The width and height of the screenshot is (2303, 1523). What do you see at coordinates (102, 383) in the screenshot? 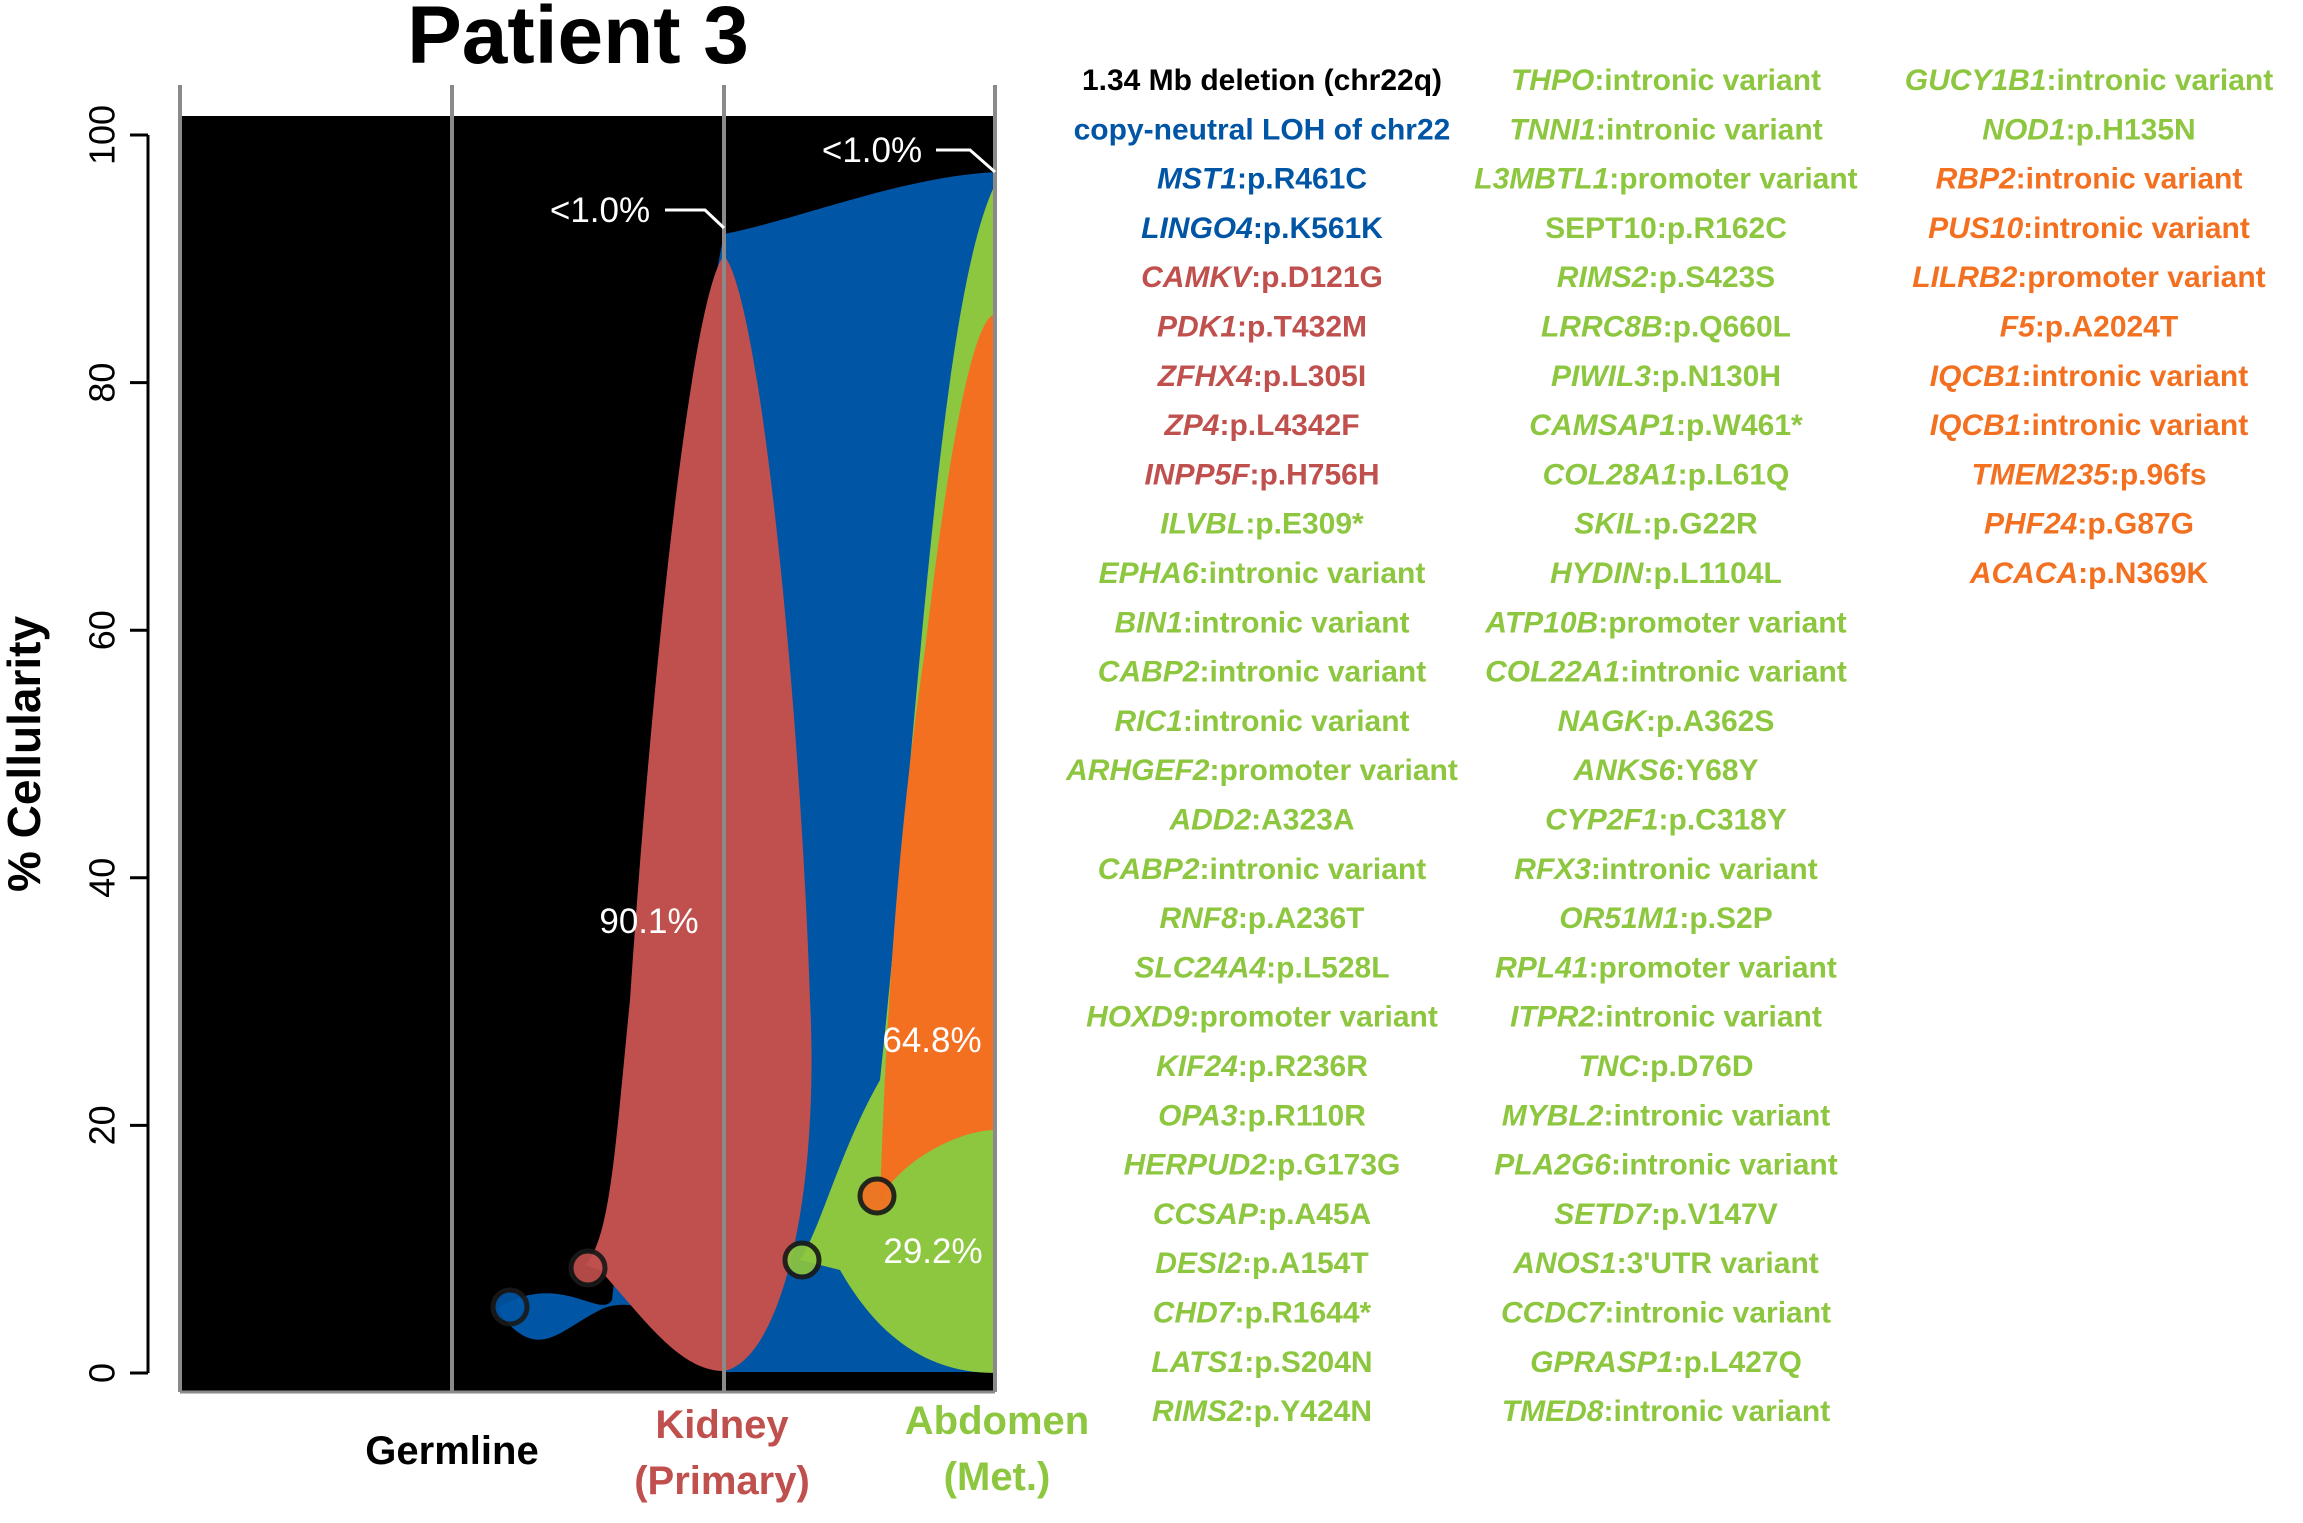
I see `y-tick-label: 80` at bounding box center [102, 383].